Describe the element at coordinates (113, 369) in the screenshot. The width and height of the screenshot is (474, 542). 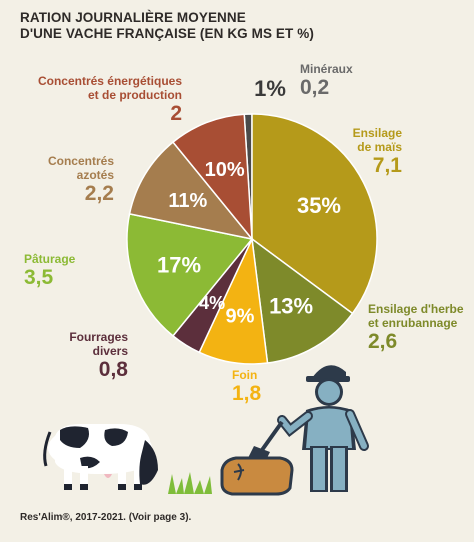
I see `slice-value-3: 0,8` at that location.